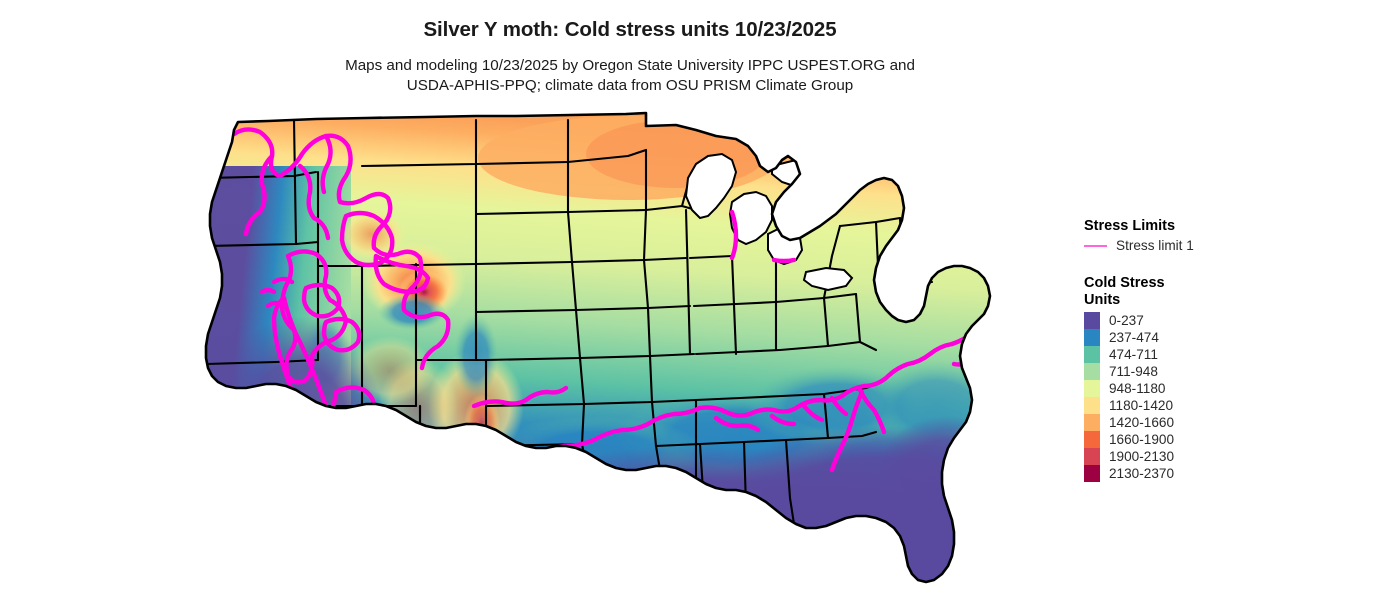 Image resolution: width=1400 pixels, height=594 pixels. Describe the element at coordinates (1184, 406) in the screenshot. I see `legend-class-row: 1180-1420` at that location.